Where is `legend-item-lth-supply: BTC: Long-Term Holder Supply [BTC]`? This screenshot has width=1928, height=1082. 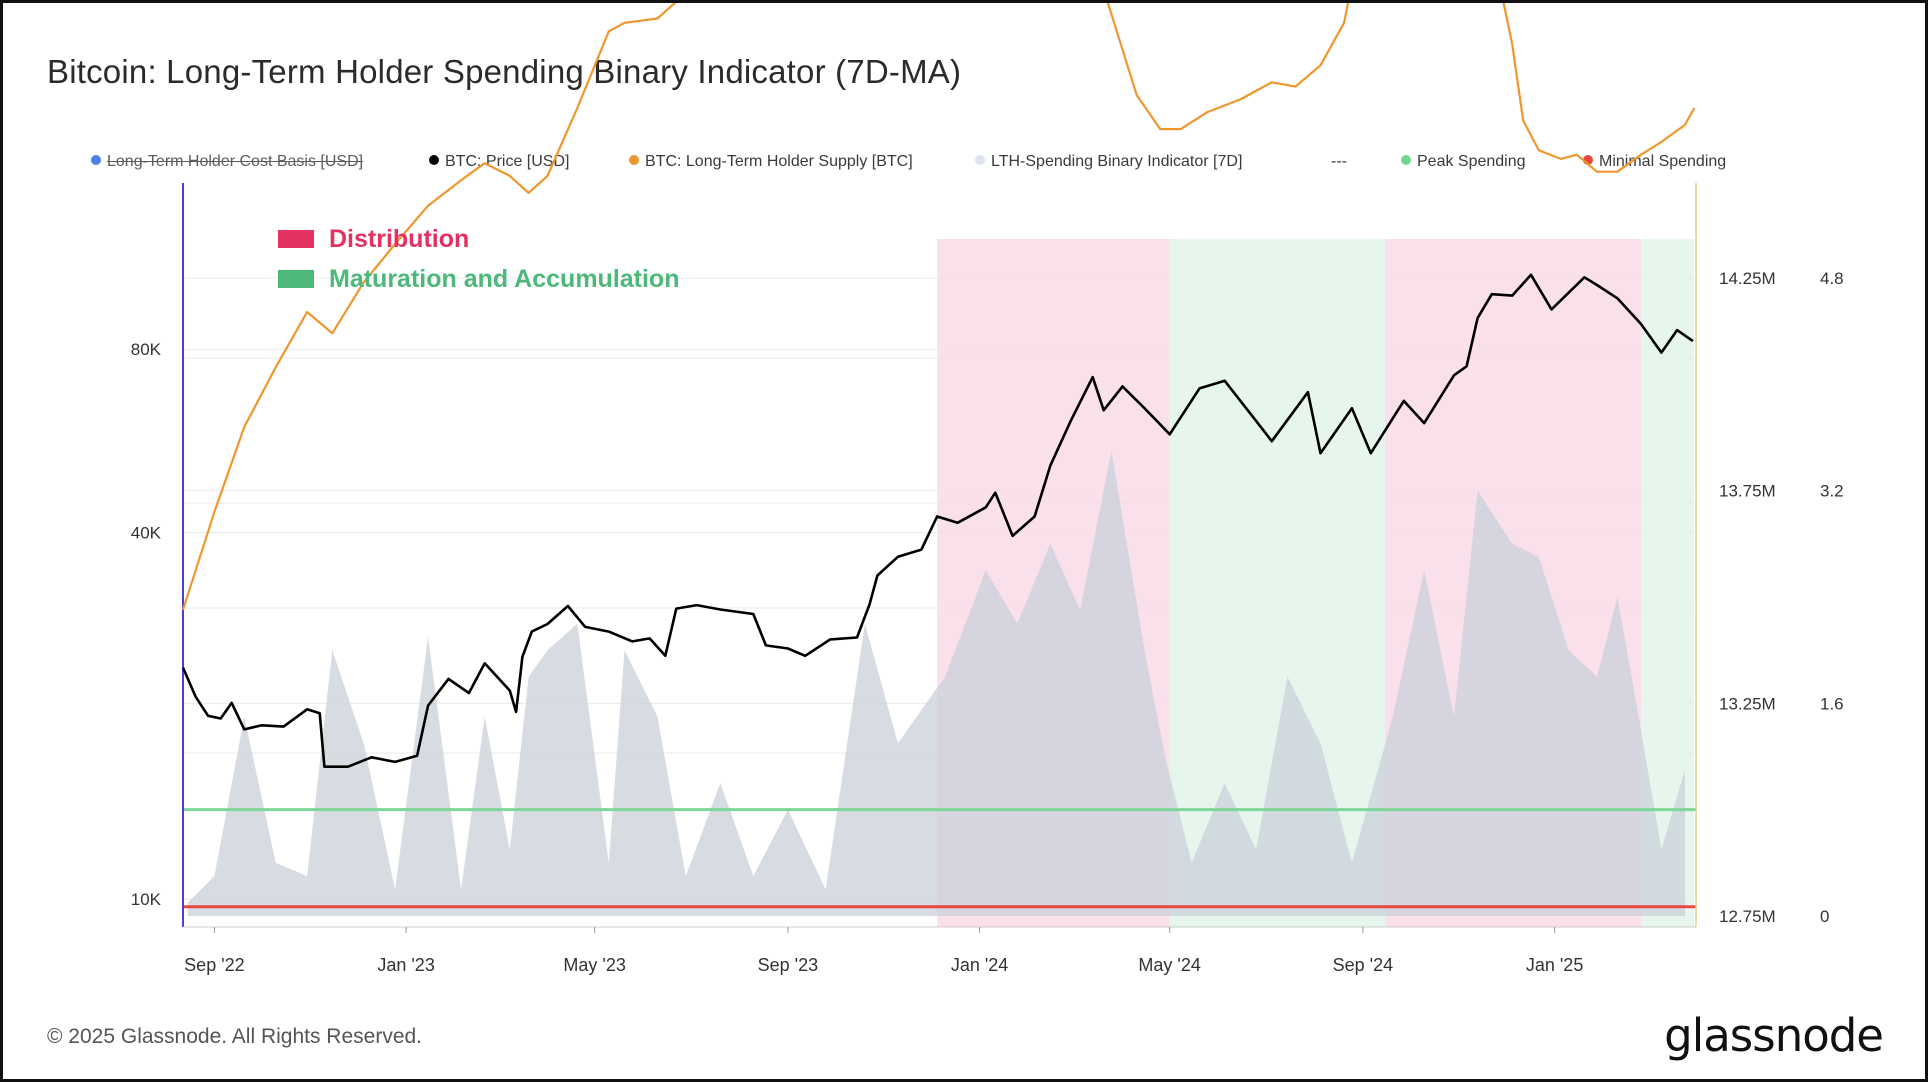 legend-item-lth-supply: BTC: Long-Term Holder Supply [BTC] is located at coordinates (771, 162).